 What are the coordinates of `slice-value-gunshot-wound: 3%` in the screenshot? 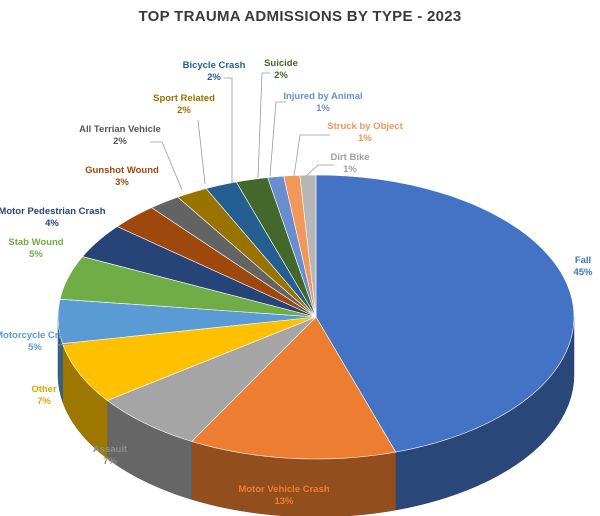 It's located at (122, 182).